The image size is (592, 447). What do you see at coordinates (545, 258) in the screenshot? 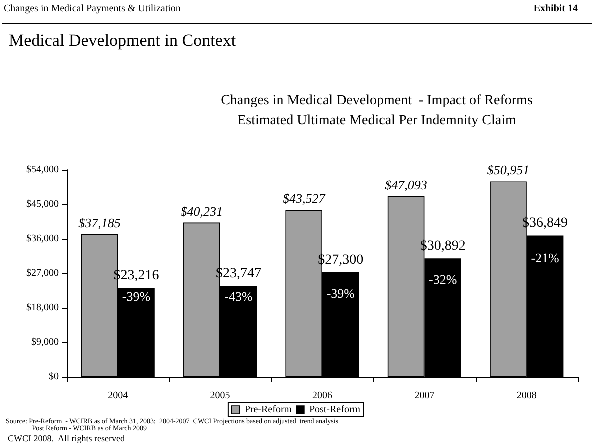
I see `annotation: -21%` at bounding box center [545, 258].